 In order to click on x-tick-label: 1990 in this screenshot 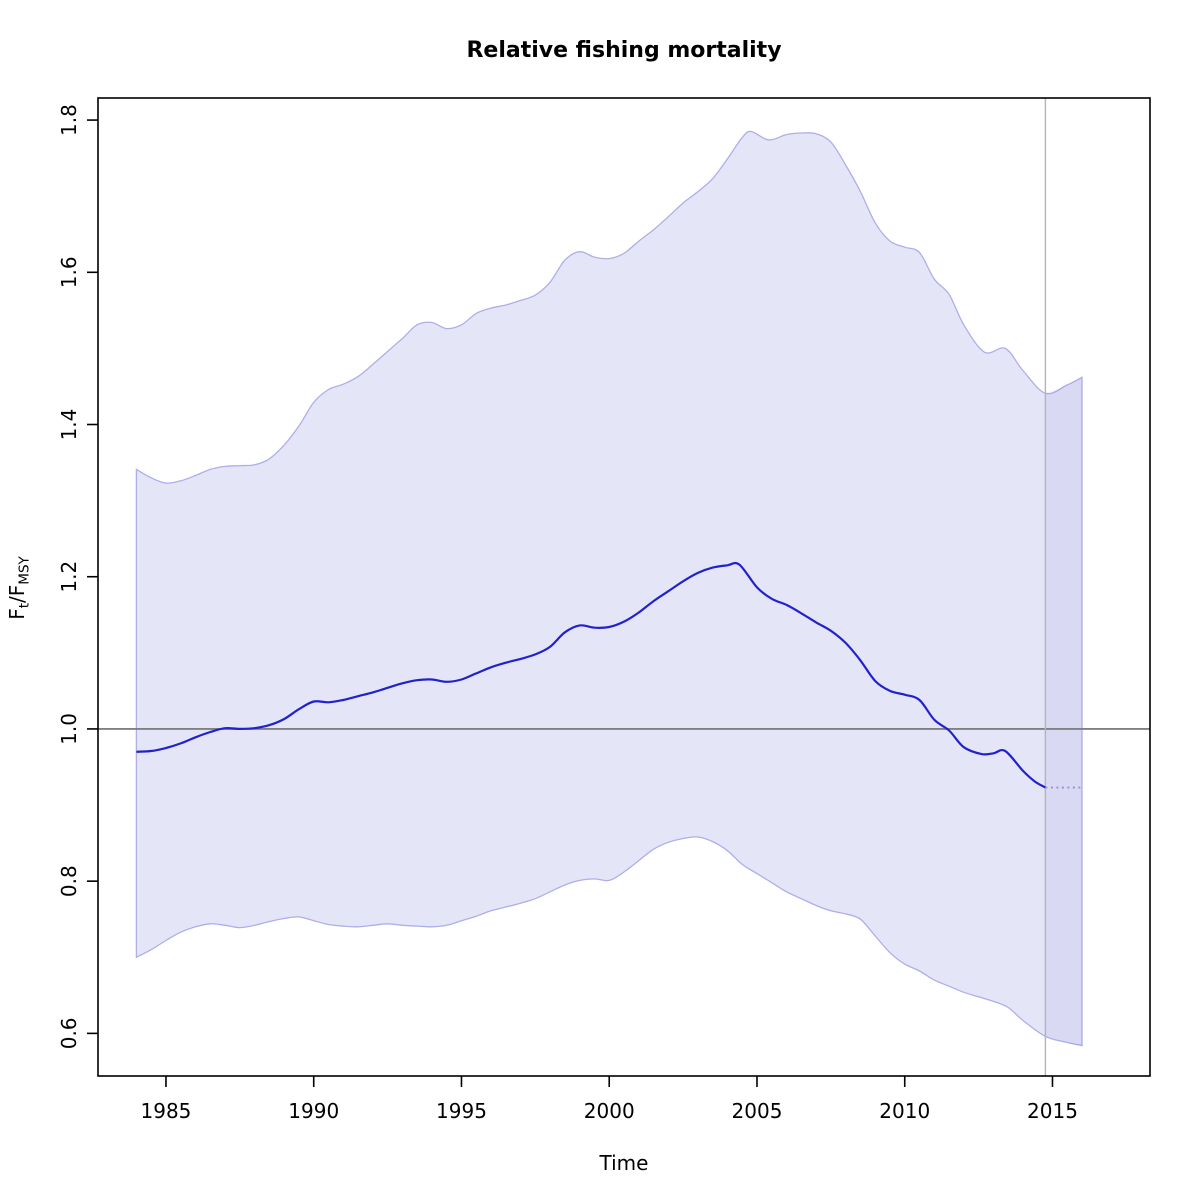, I will do `click(313, 1111)`.